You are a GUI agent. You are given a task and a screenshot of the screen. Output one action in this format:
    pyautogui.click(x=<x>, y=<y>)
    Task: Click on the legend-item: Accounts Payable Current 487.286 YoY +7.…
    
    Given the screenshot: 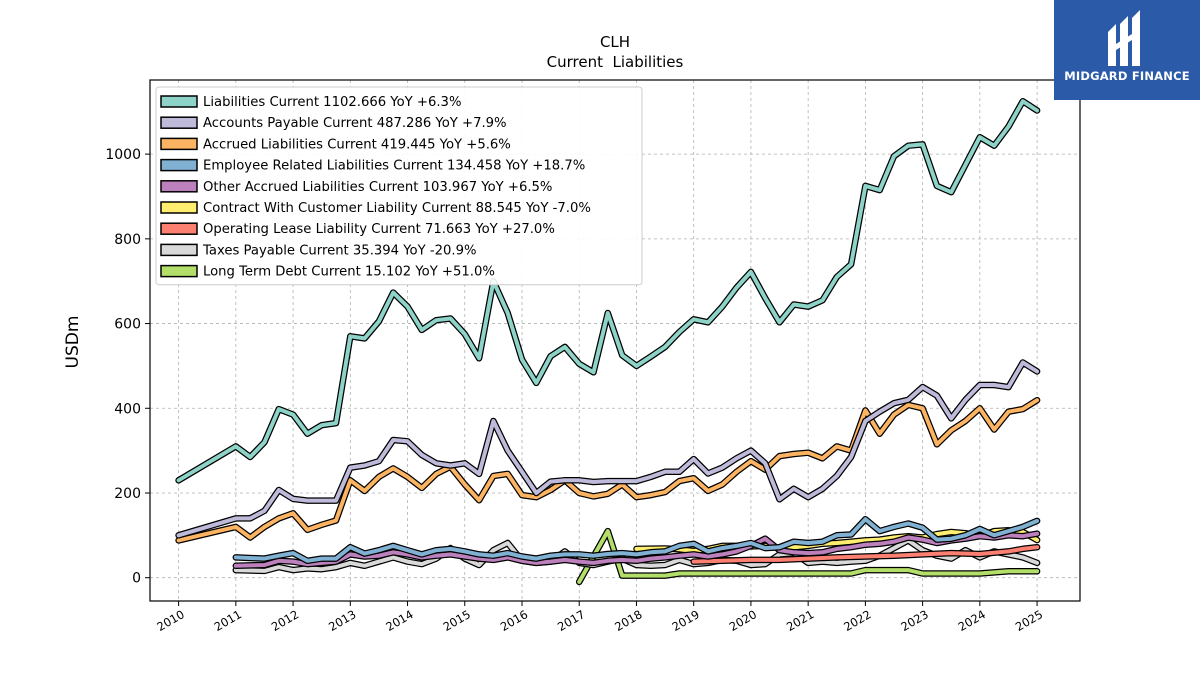 What is the action you would take?
    pyautogui.click(x=333, y=123)
    